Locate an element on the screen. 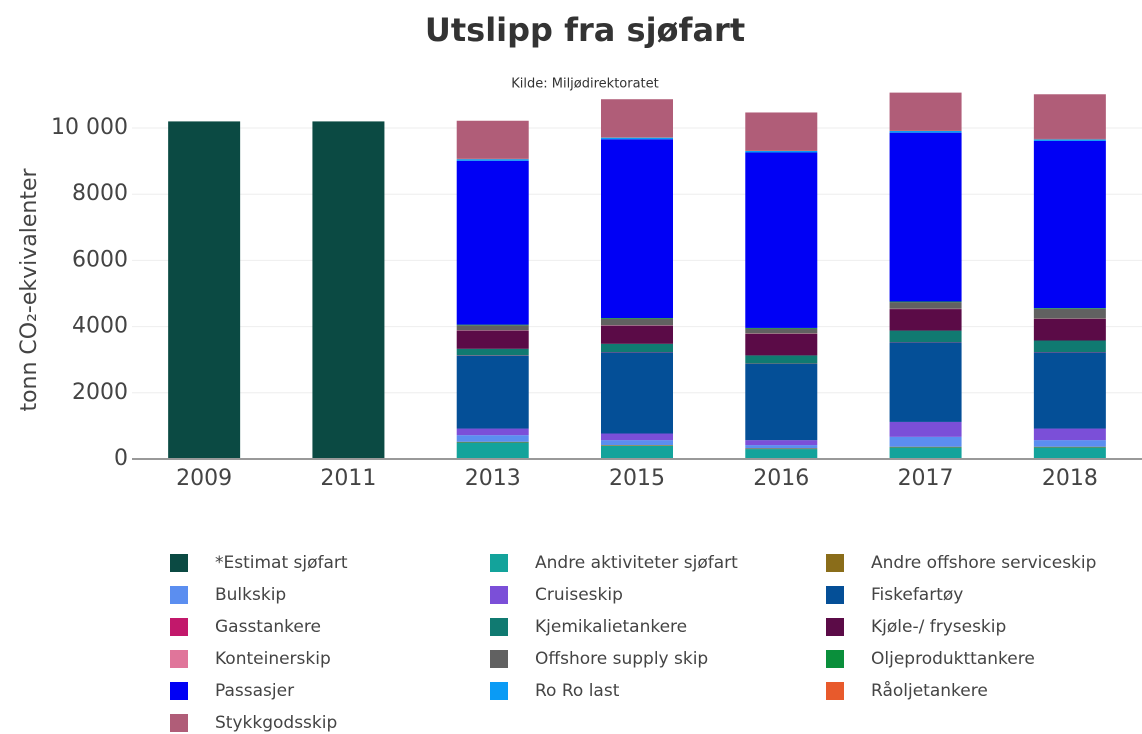 This screenshot has height=734, width=1142. legend-label: Kjøle-/ fryseskip is located at coordinates (938, 627).